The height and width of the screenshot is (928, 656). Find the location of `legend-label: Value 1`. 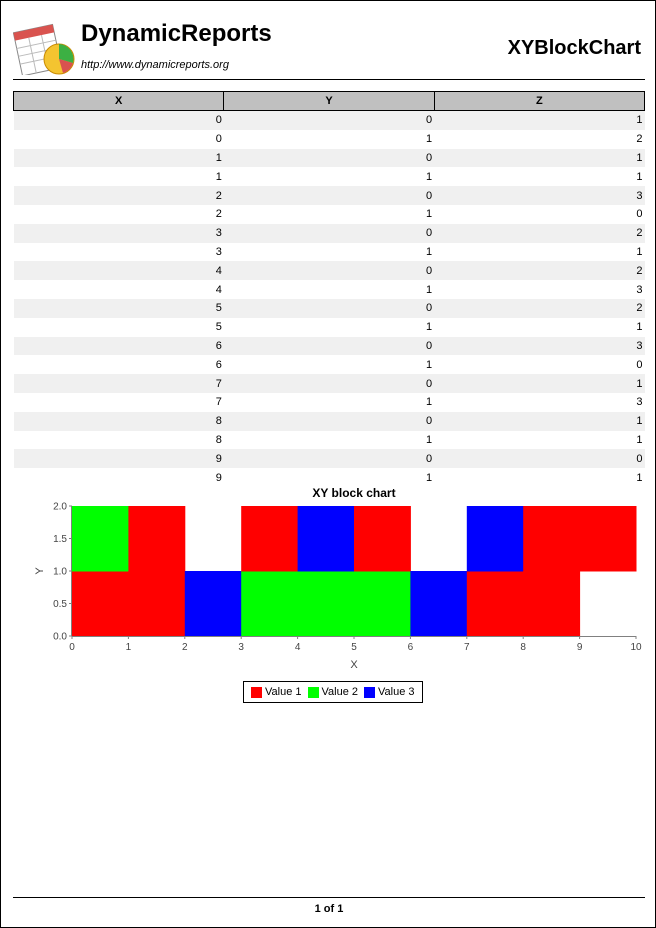

legend-label: Value 1 is located at coordinates (283, 692).